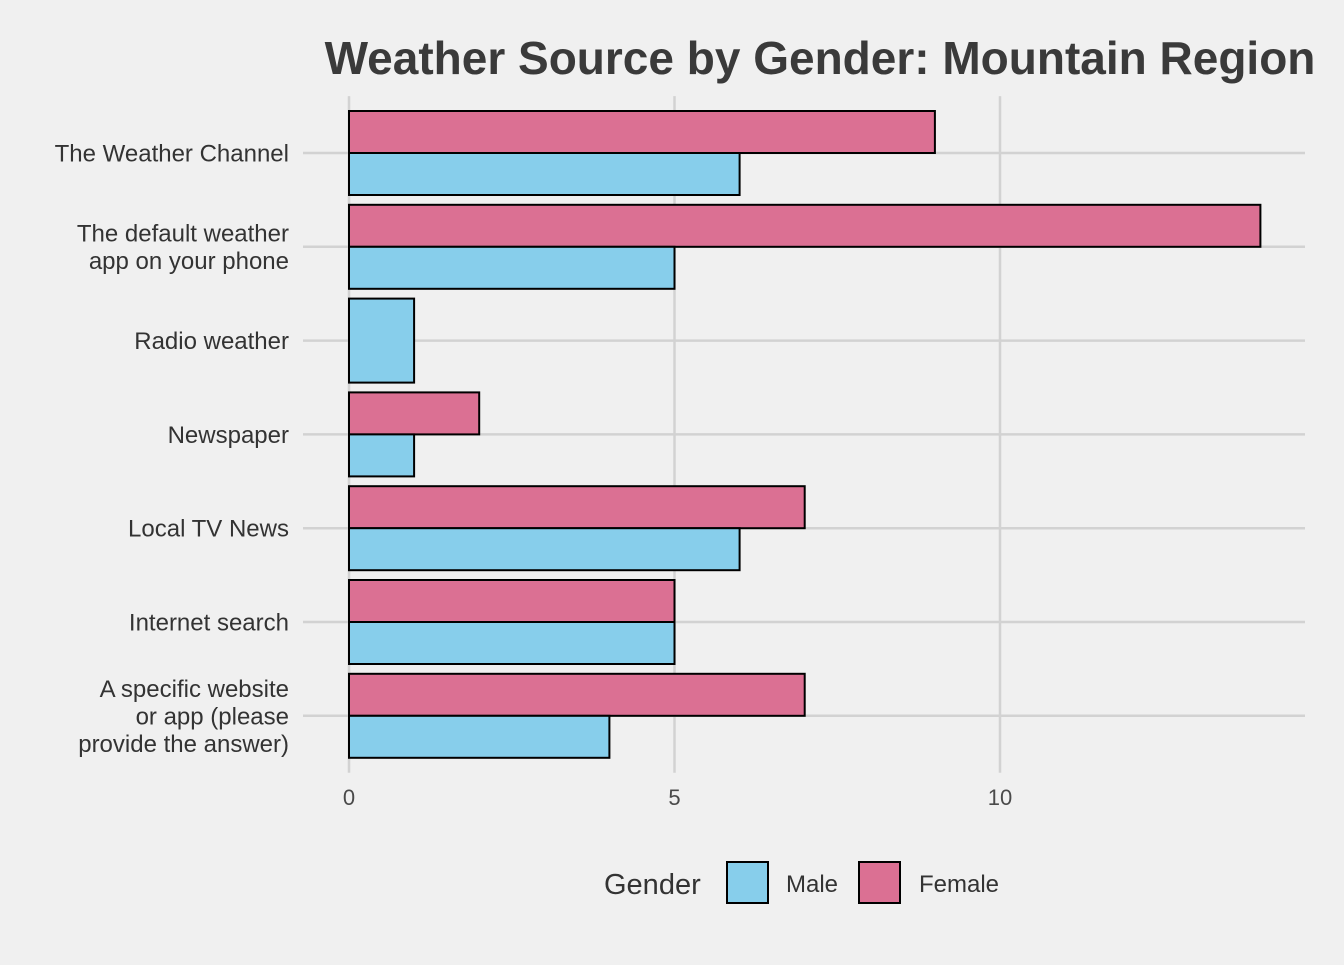  What do you see at coordinates (674, 797) in the screenshot?
I see `x-tick-label: 5` at bounding box center [674, 797].